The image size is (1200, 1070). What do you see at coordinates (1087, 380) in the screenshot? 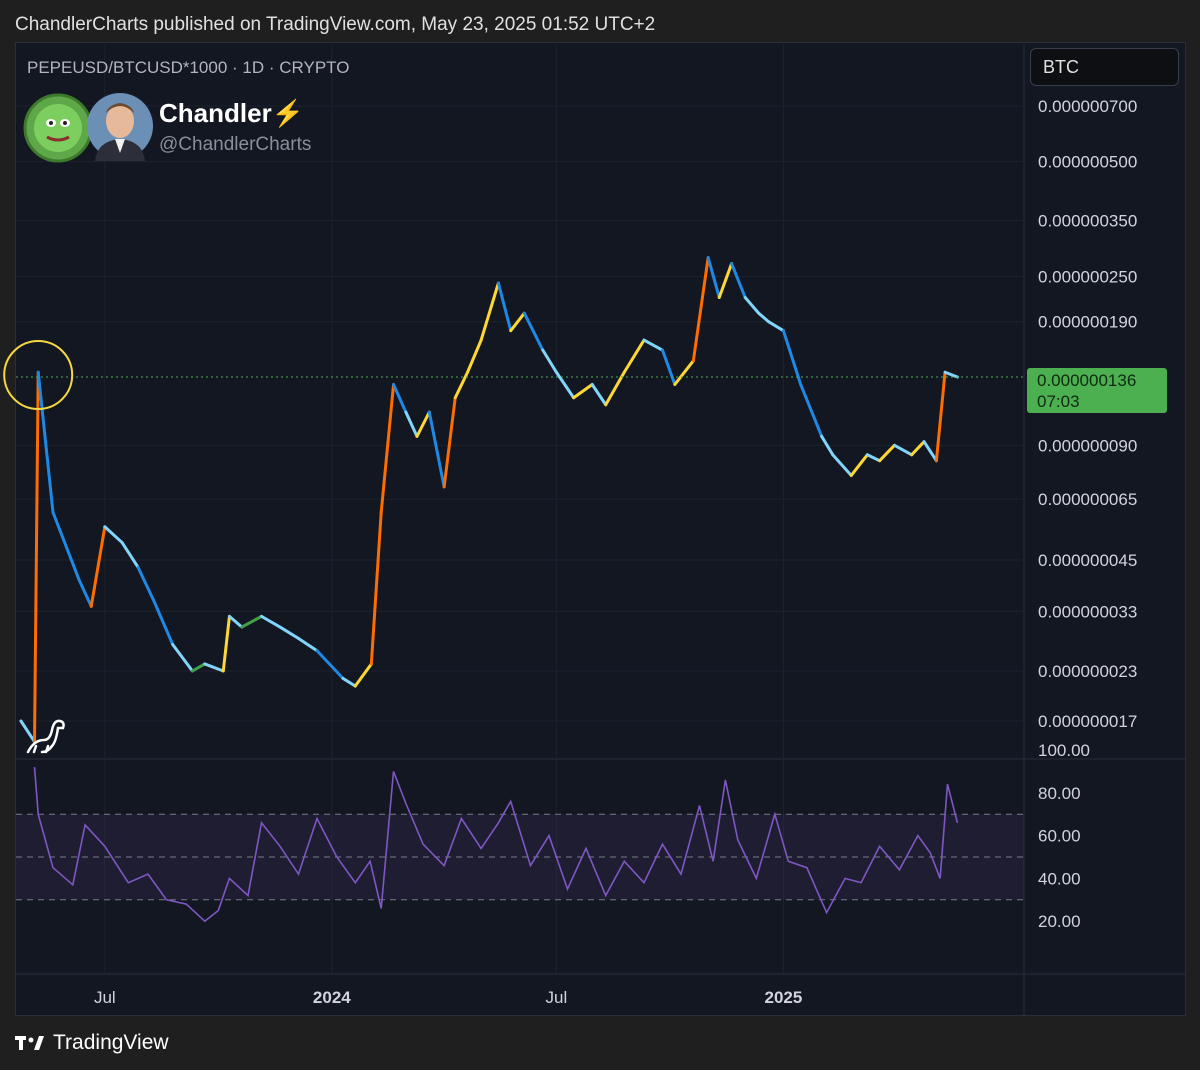
I see `last-price-value: 0.000000136` at bounding box center [1087, 380].